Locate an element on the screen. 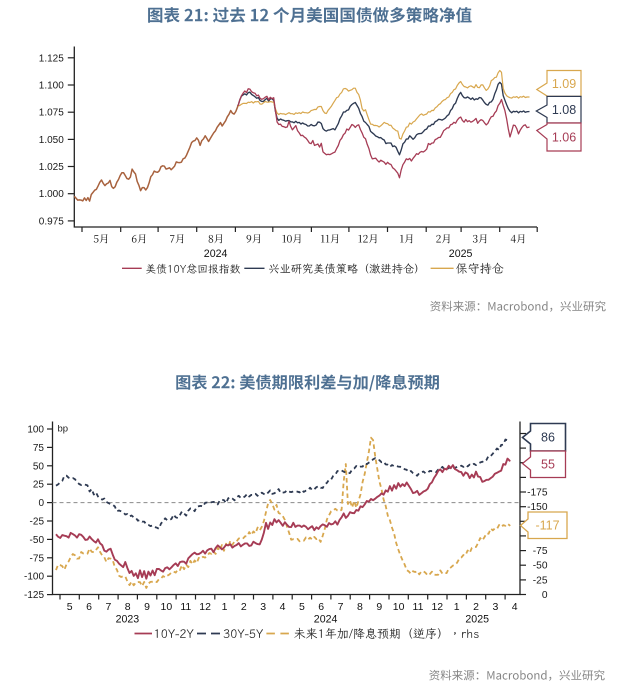 This screenshot has height=689, width=622. svg-text: 1.125 is located at coordinates (51, 58).